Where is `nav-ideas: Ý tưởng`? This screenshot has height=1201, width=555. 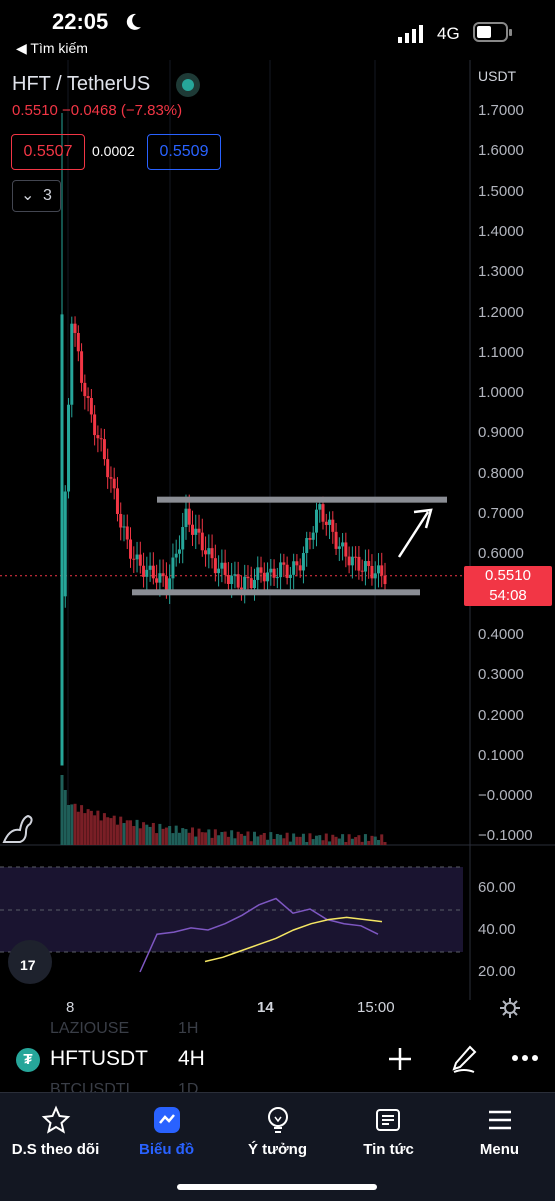
nav-ideas: Ý tưởng is located at coordinates (277, 1125).